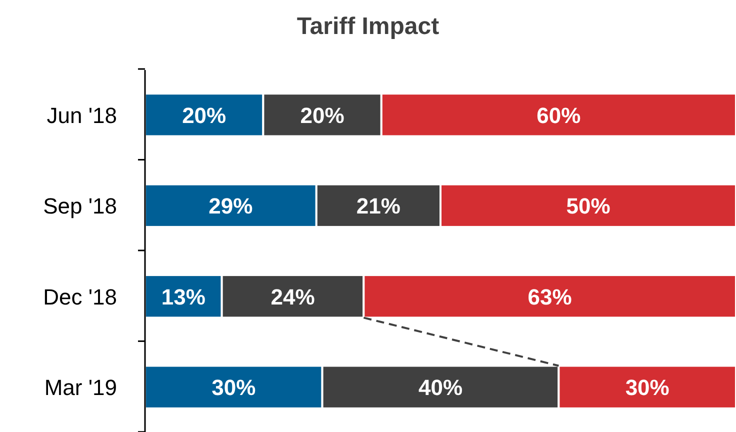 Image resolution: width=736 pixels, height=432 pixels. What do you see at coordinates (550, 297) in the screenshot?
I see `data-label: 63%` at bounding box center [550, 297].